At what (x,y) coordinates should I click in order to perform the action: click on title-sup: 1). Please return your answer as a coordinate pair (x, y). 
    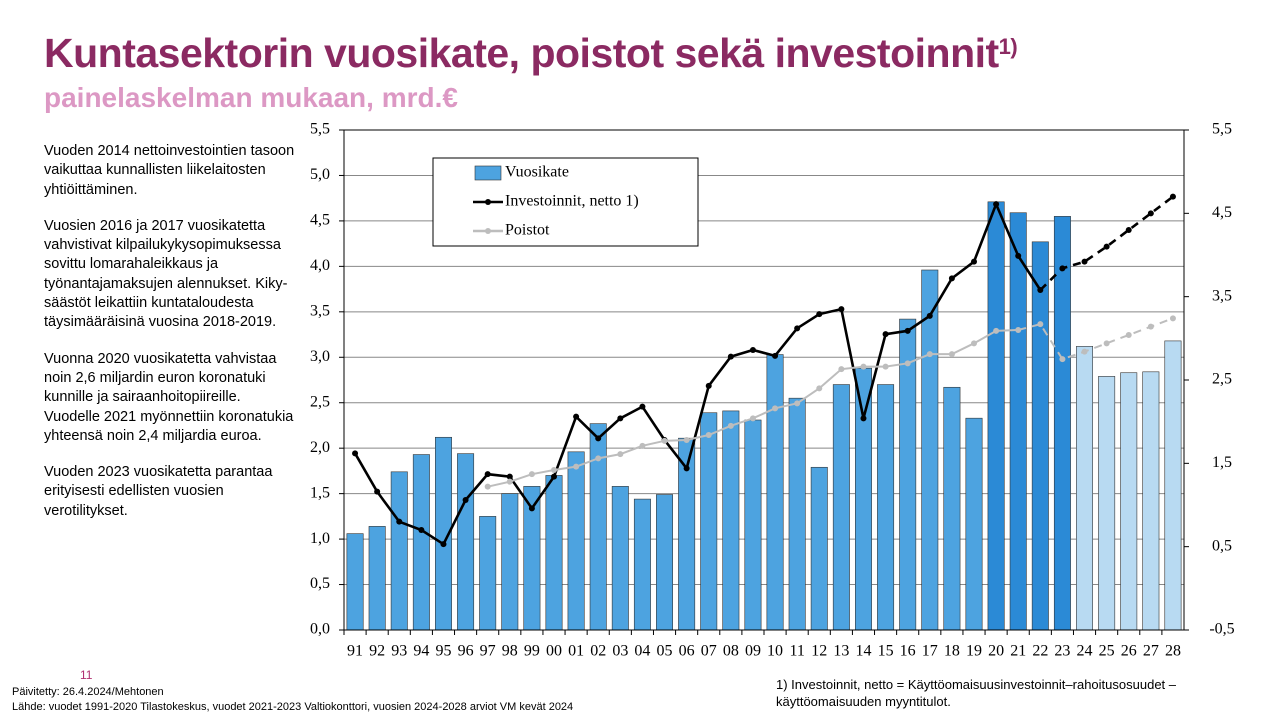
    Looking at the image, I should click on (1008, 46).